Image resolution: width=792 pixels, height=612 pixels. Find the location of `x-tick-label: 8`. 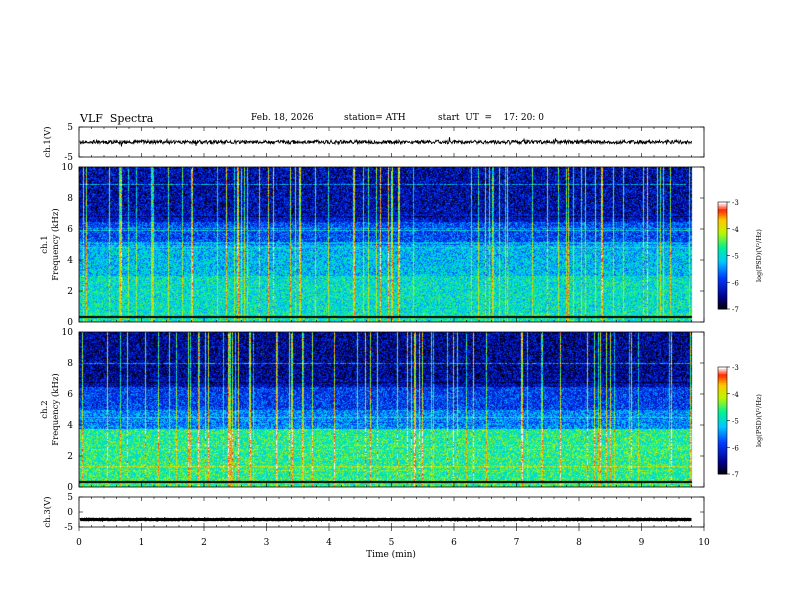

x-tick-label: 8 is located at coordinates (579, 543).